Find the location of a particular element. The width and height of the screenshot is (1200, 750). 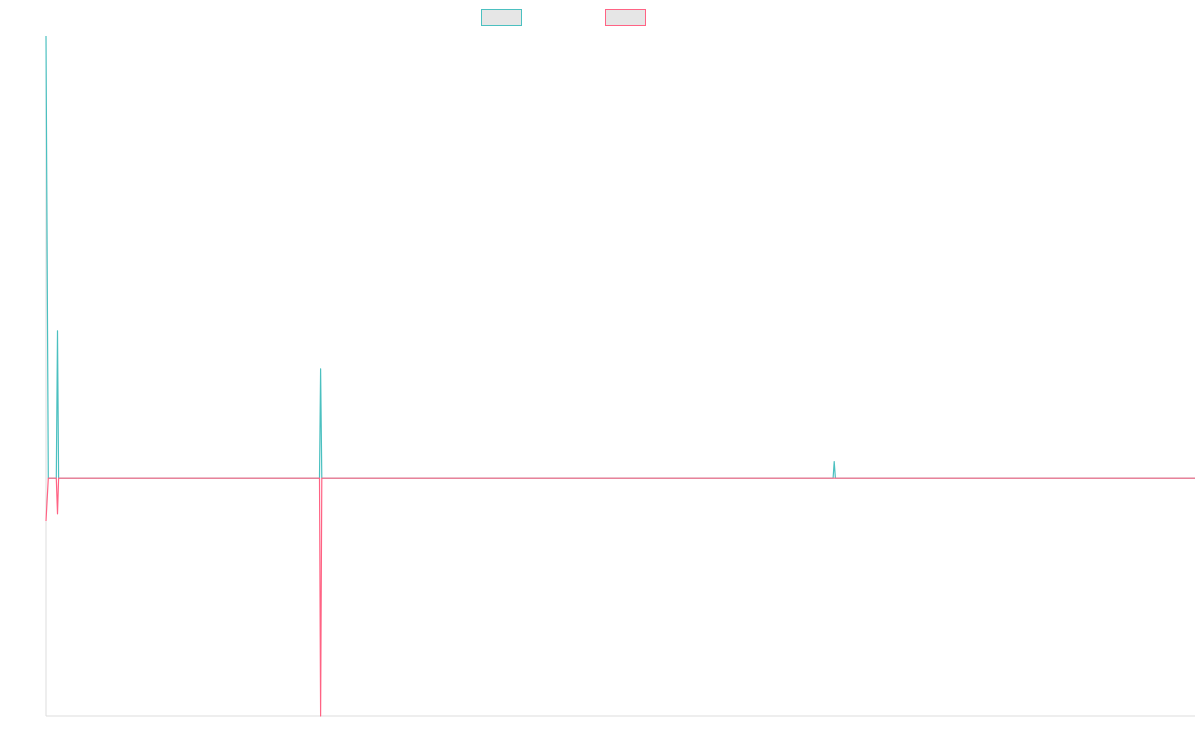

legend is located at coordinates (563, 17).